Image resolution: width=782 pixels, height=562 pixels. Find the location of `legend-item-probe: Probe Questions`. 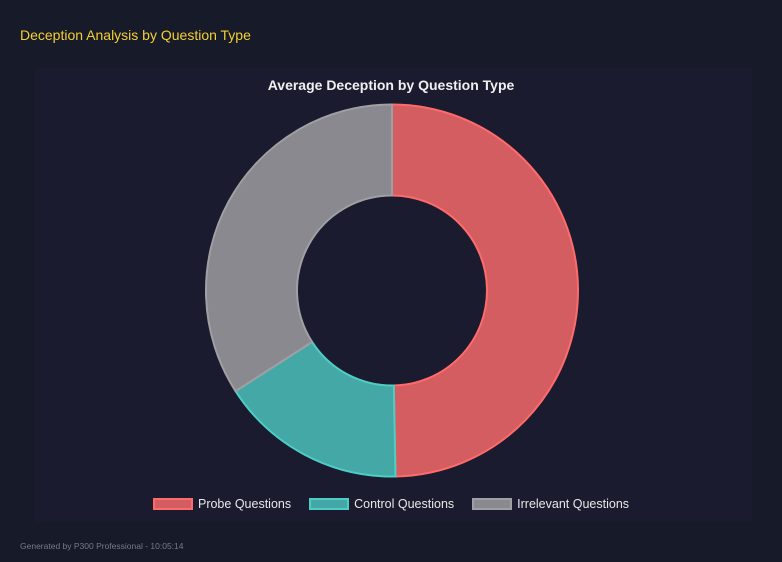

legend-item-probe: Probe Questions is located at coordinates (222, 504).